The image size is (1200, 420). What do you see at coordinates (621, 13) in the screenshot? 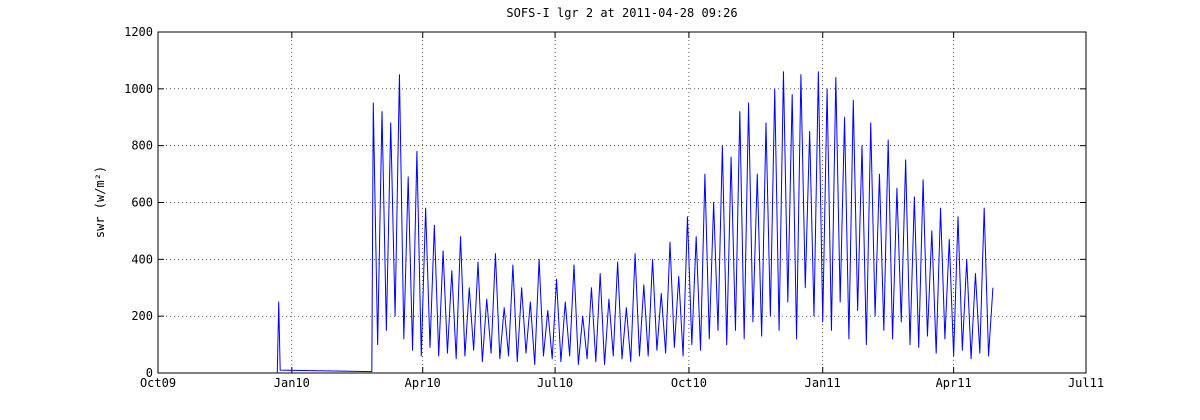
I see `chart-title: SOFS-I lgr 2 at 2011-04-28 09:26` at bounding box center [621, 13].